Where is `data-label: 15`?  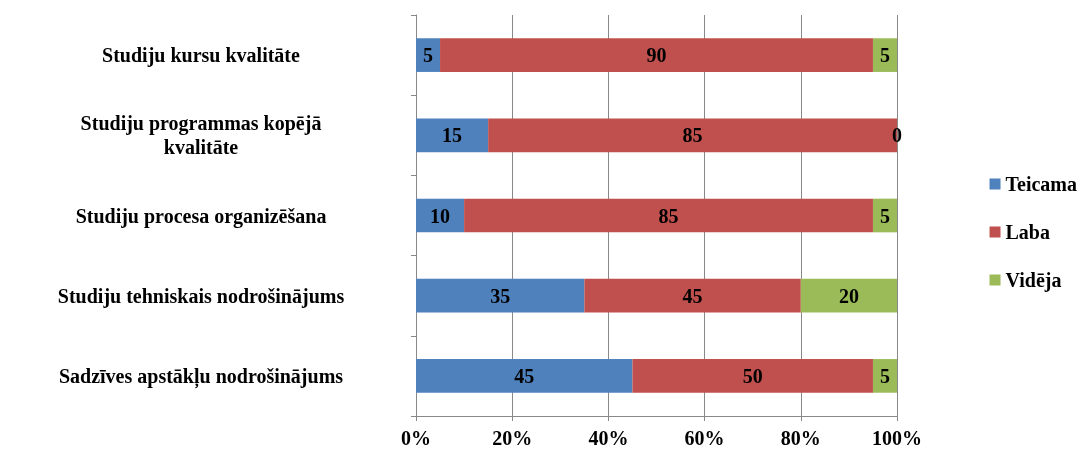 data-label: 15 is located at coordinates (452, 135).